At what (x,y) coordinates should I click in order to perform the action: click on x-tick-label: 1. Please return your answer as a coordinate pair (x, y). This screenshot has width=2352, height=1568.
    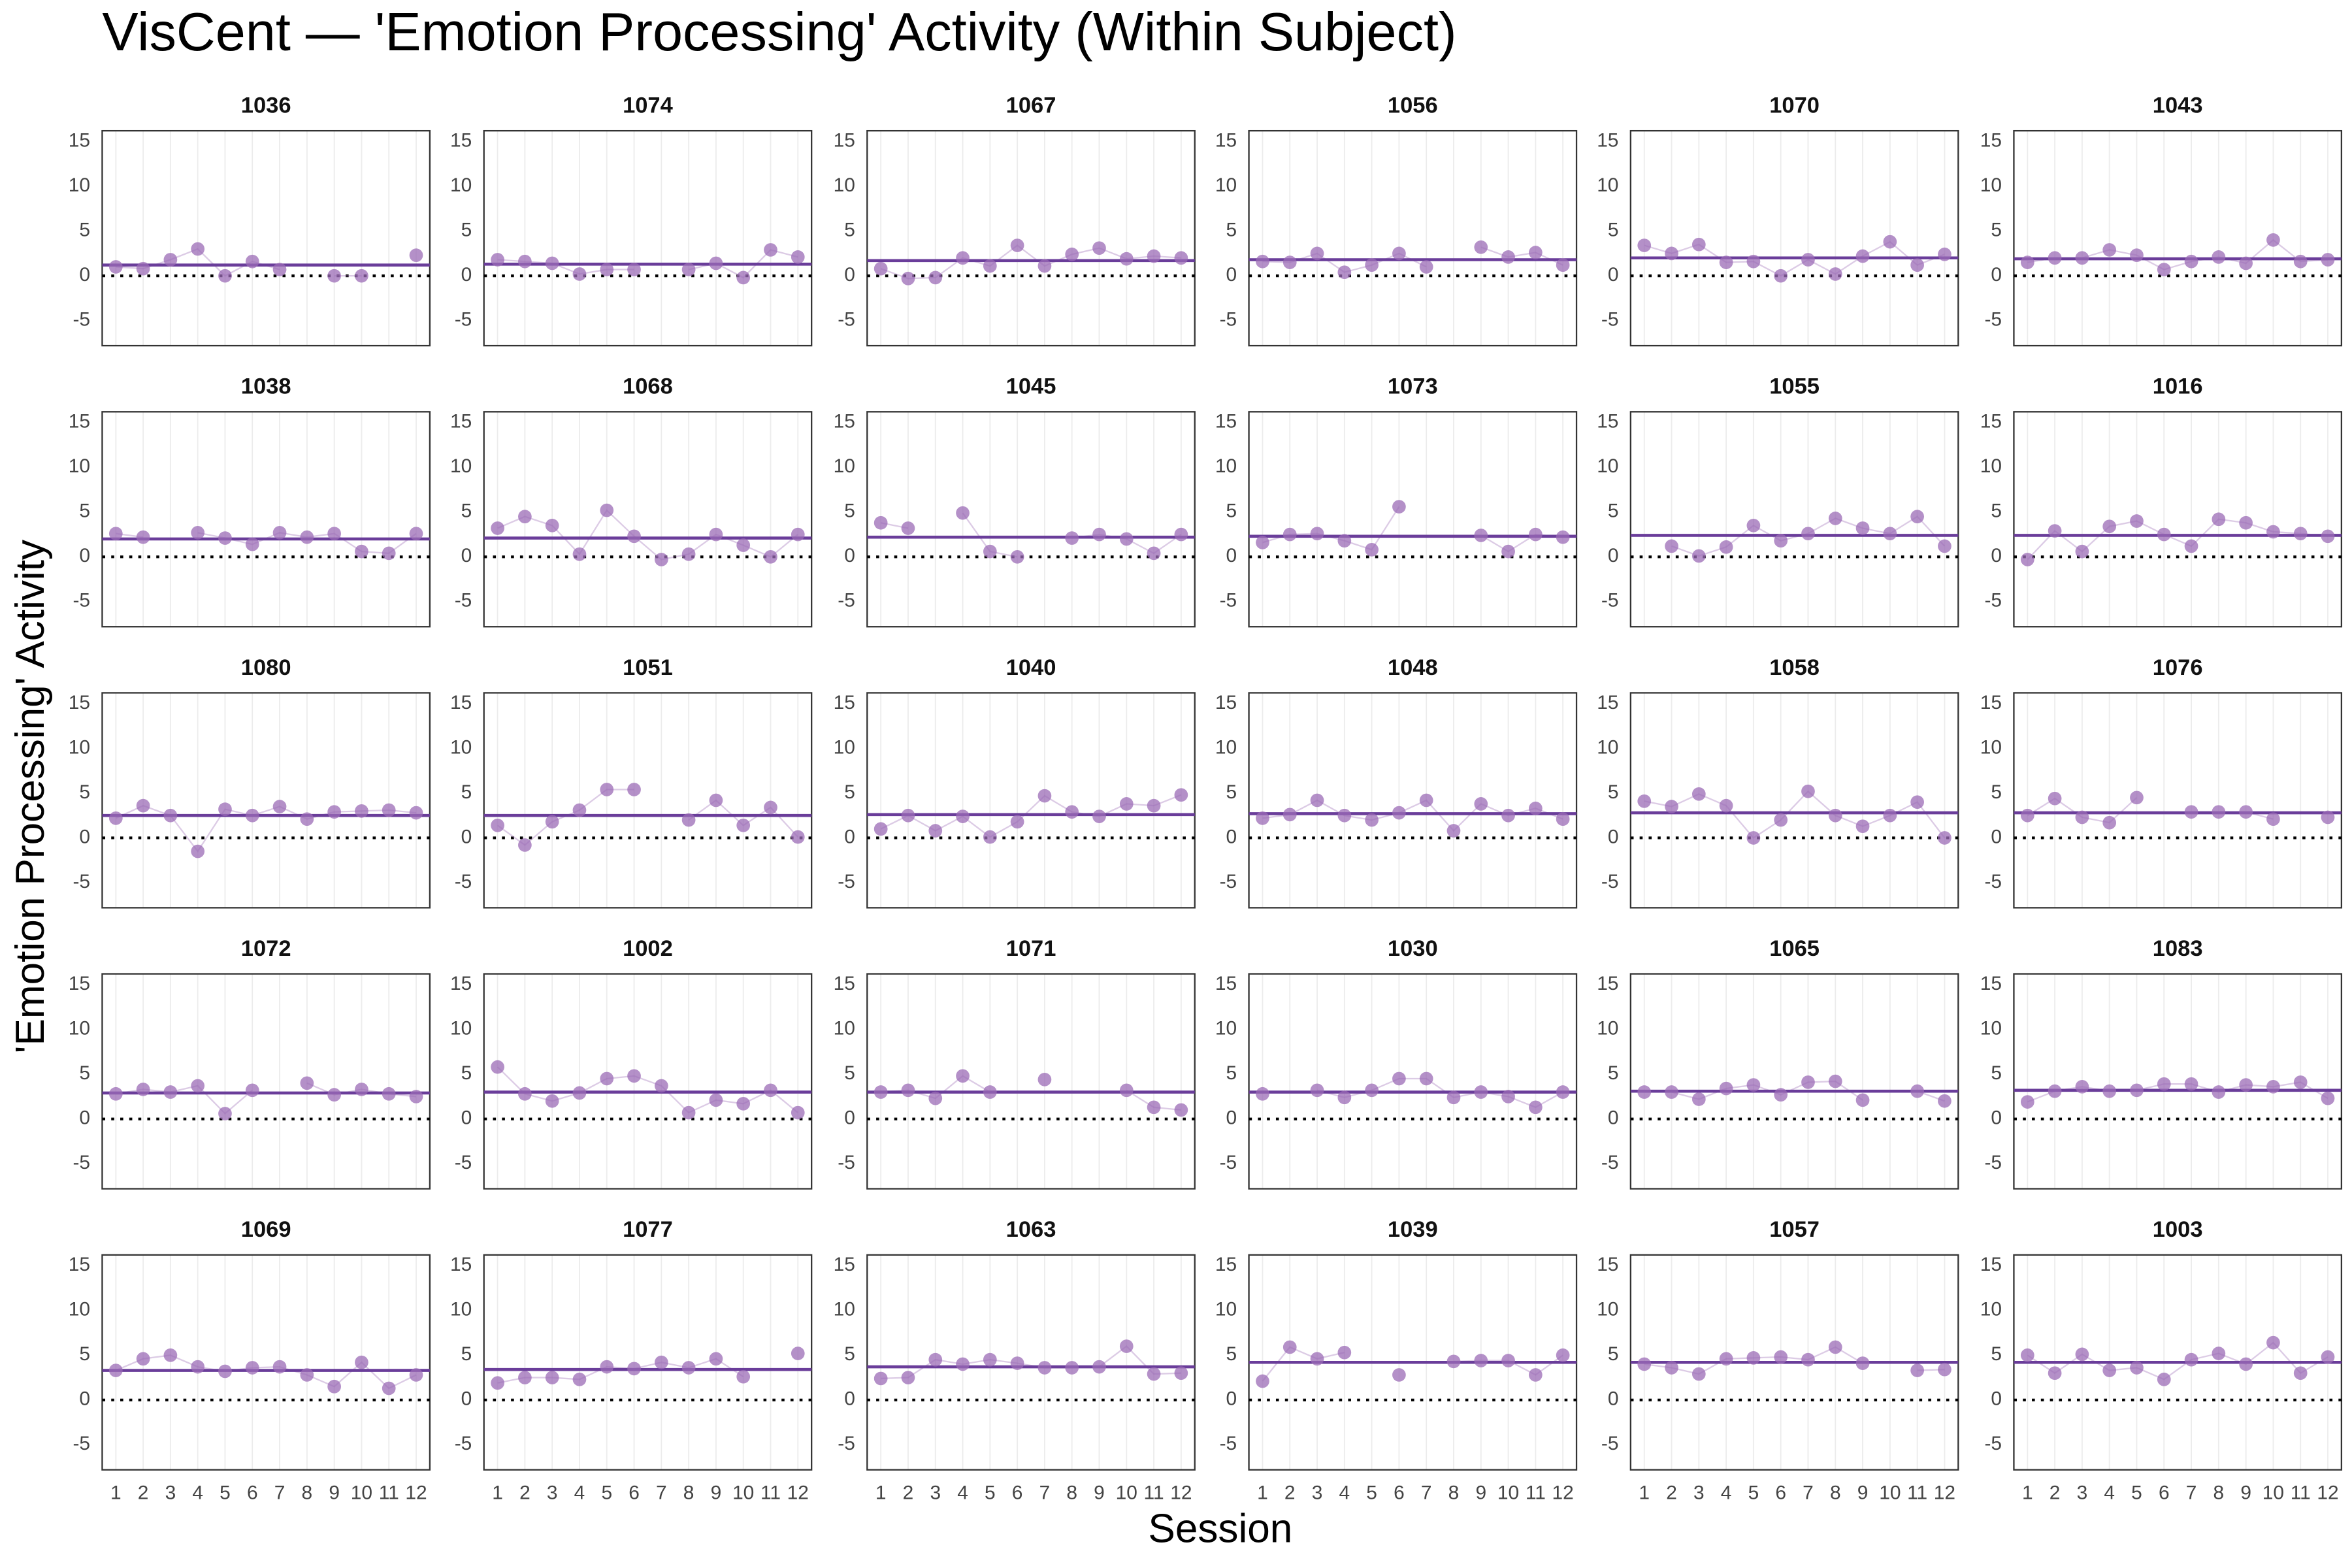
    Looking at the image, I should click on (2027, 1492).